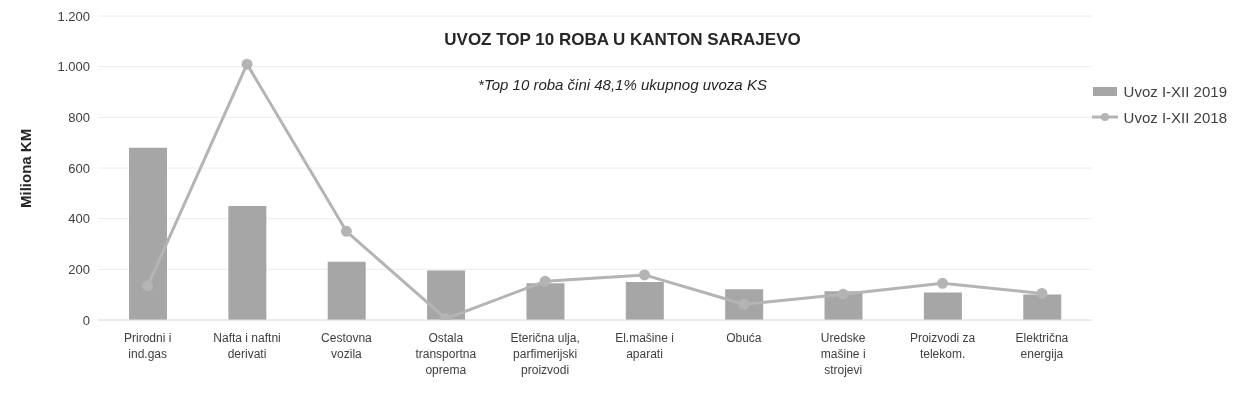  Describe the element at coordinates (79, 269) in the screenshot. I see `y-tick-label: 200` at that location.